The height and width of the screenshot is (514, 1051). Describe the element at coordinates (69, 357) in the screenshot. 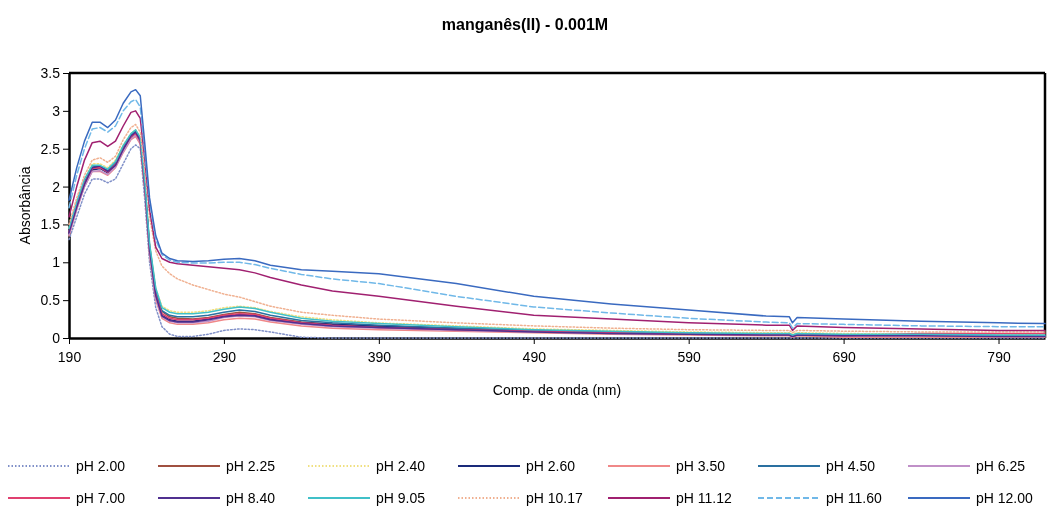

I see `x-tick-label: 190` at that location.